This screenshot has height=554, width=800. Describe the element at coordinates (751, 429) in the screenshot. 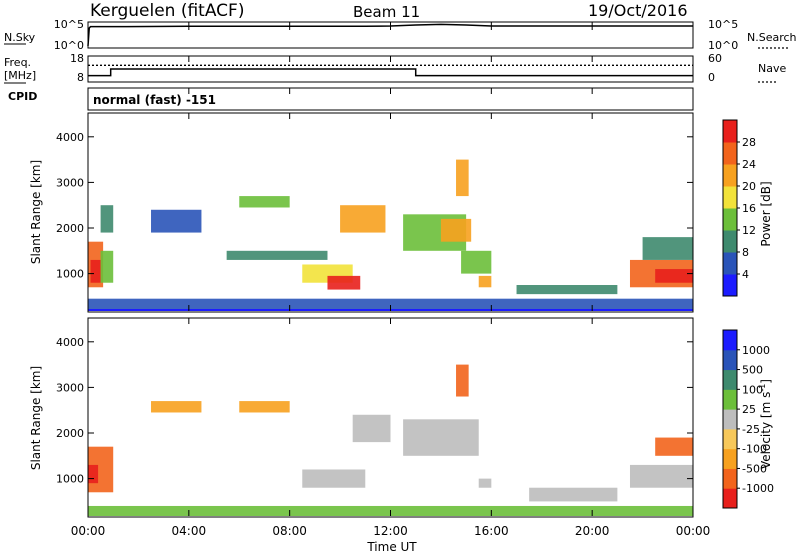

I see `velocity-cbar-tick-label-4: -25` at that location.